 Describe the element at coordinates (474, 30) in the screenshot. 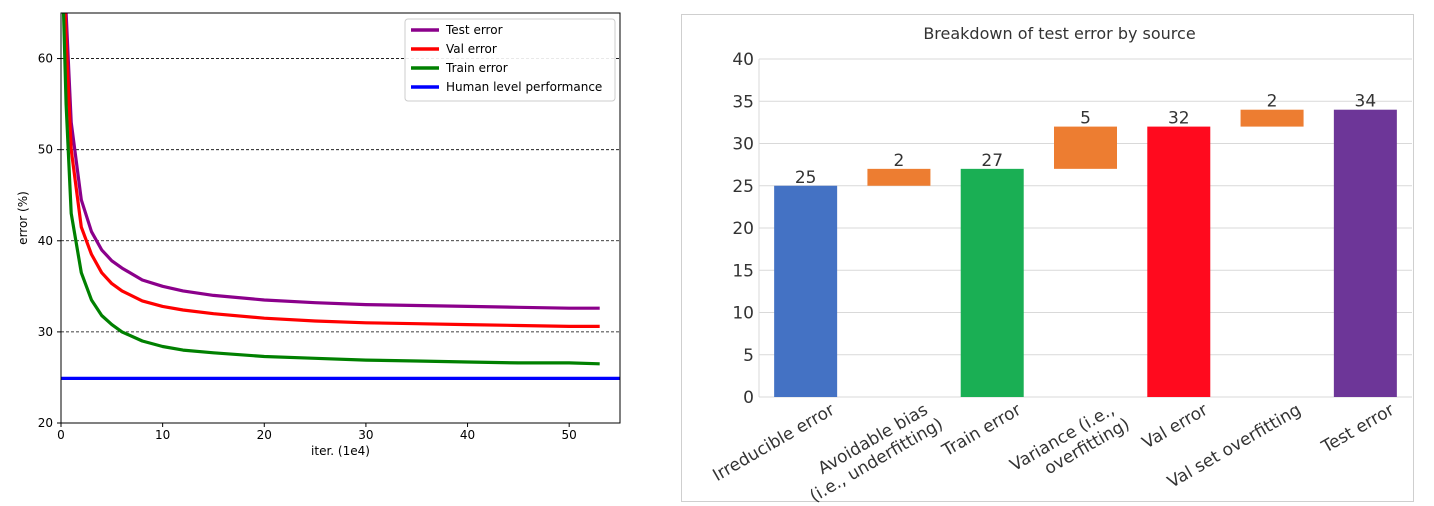

I see `legend-label: Test error` at that location.